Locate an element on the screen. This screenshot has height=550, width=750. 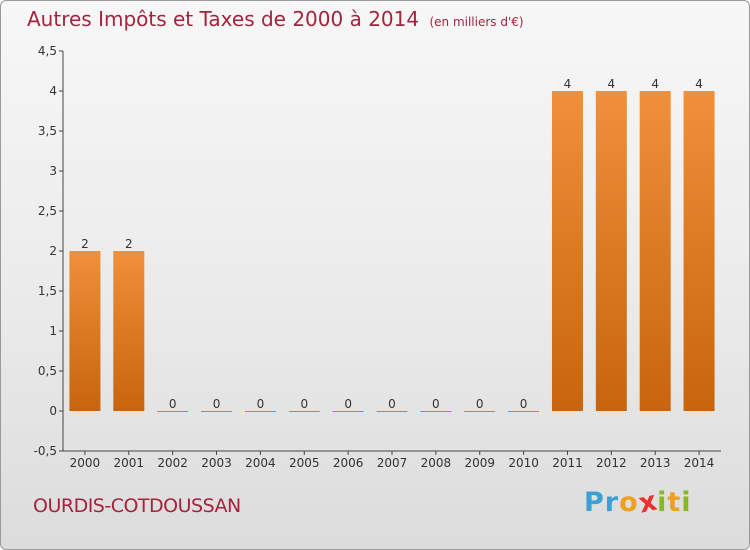
x-tick-label: 2013 is located at coordinates (655, 463).